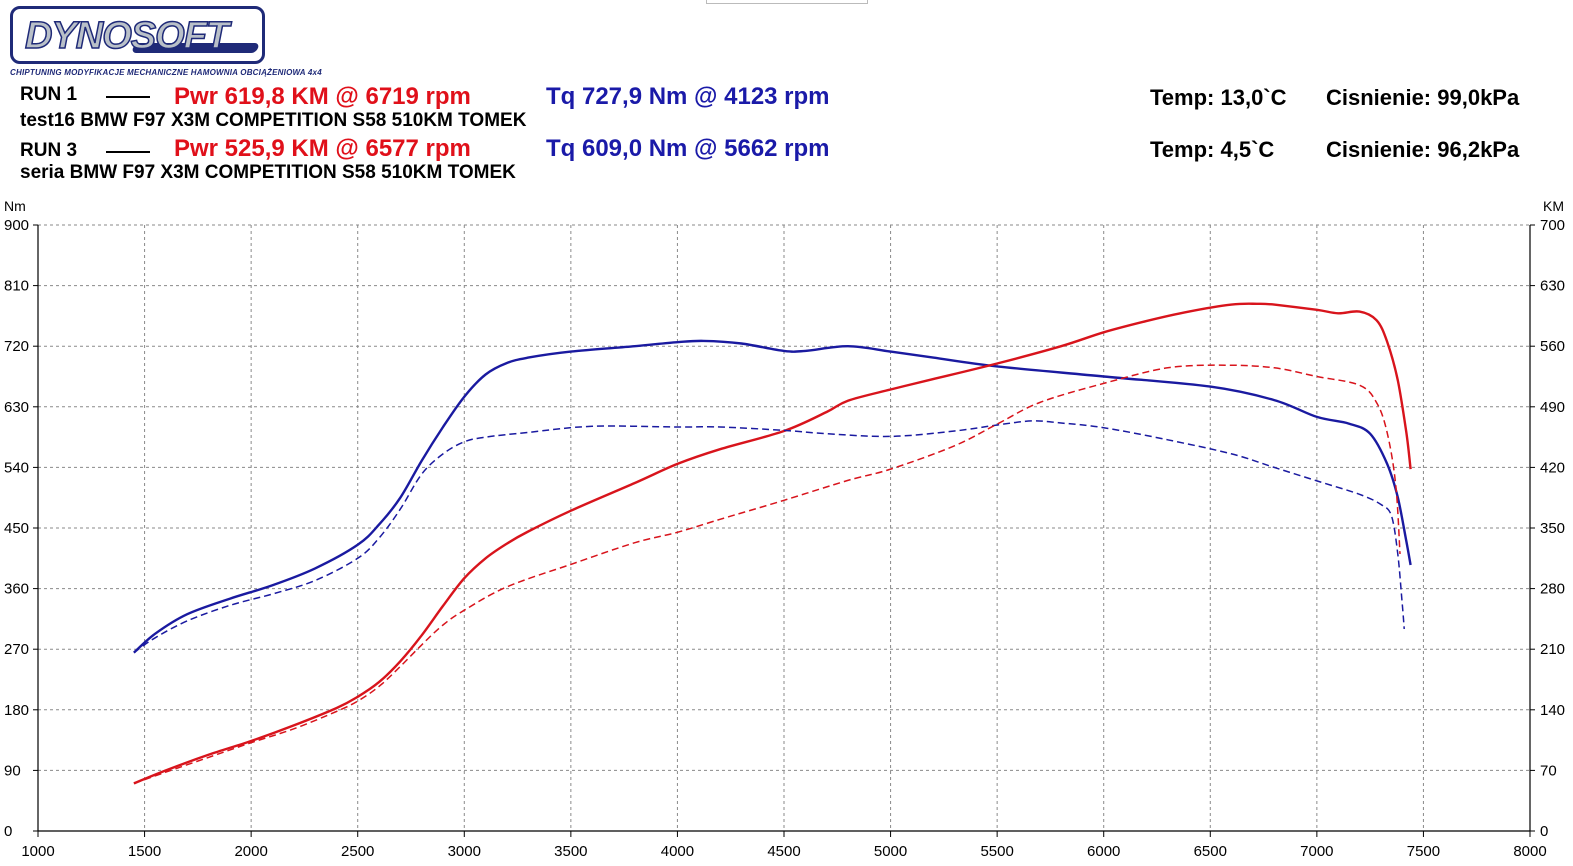  I want to click on x-tick-label: 3000, so click(464, 851).